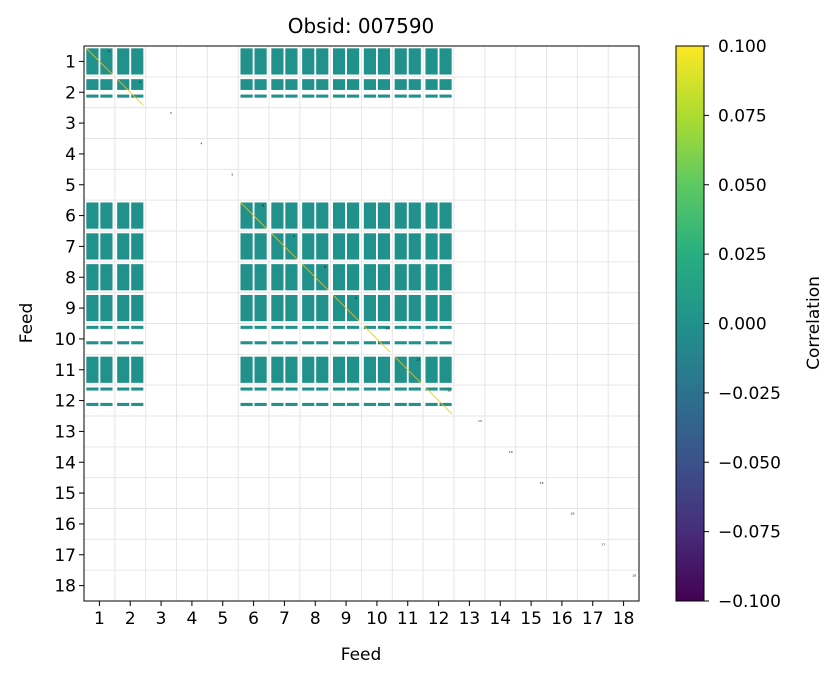 This screenshot has width=838, height=678. What do you see at coordinates (449, 390) in the screenshot?
I see `diagonal-feed-label: 12` at bounding box center [449, 390].